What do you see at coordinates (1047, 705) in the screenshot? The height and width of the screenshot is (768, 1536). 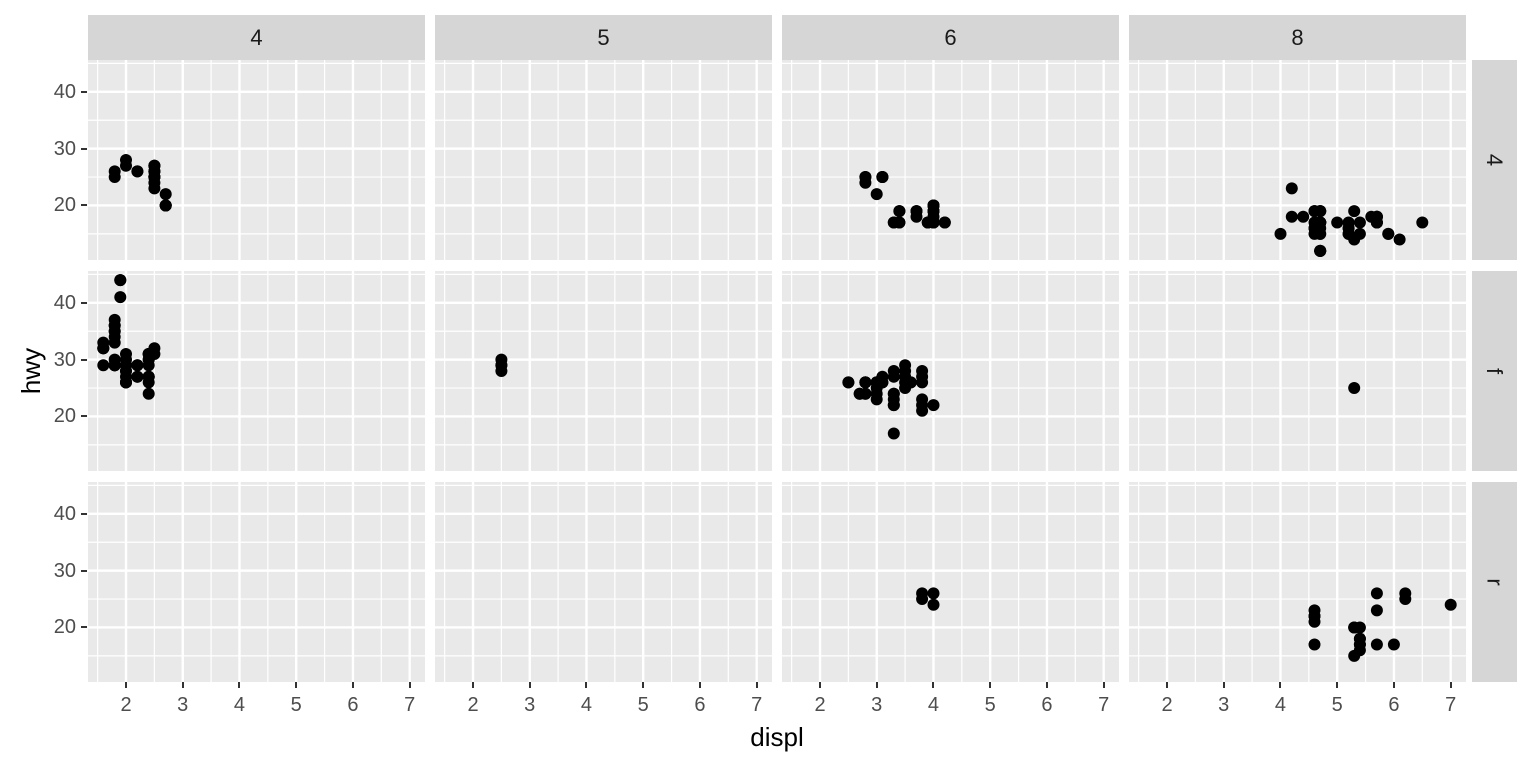 I see `x-tick-label: 6` at bounding box center [1047, 705].